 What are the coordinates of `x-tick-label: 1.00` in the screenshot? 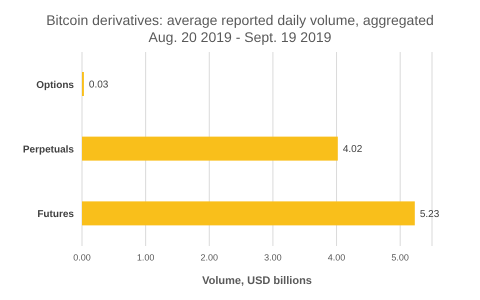 It's located at (145, 257).